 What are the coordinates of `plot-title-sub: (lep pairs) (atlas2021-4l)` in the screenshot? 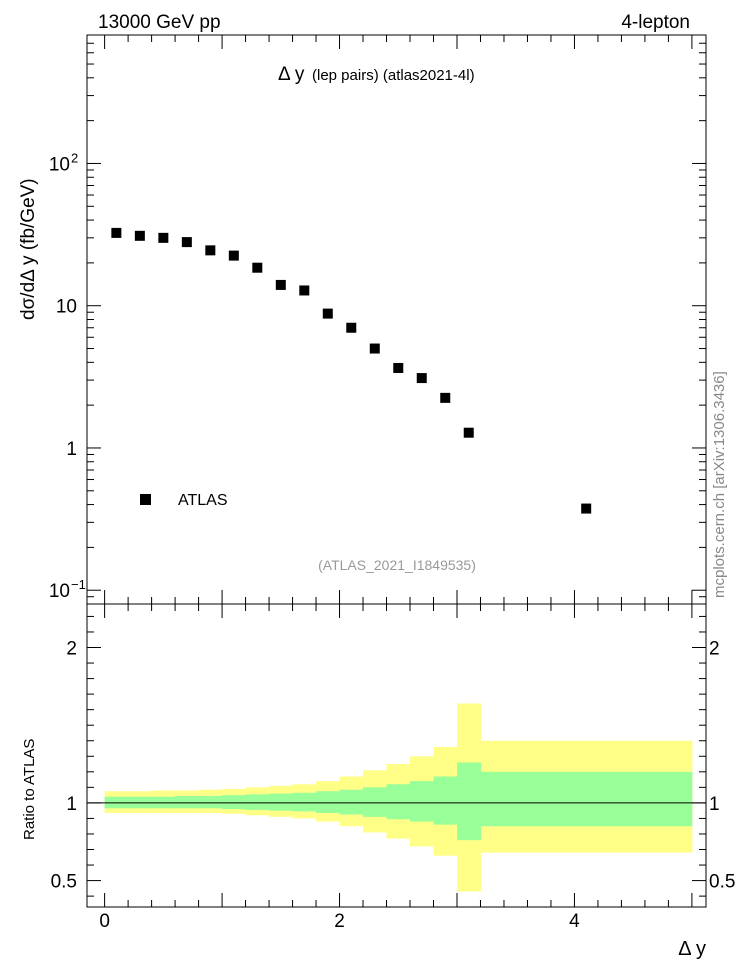 It's located at (393, 75).